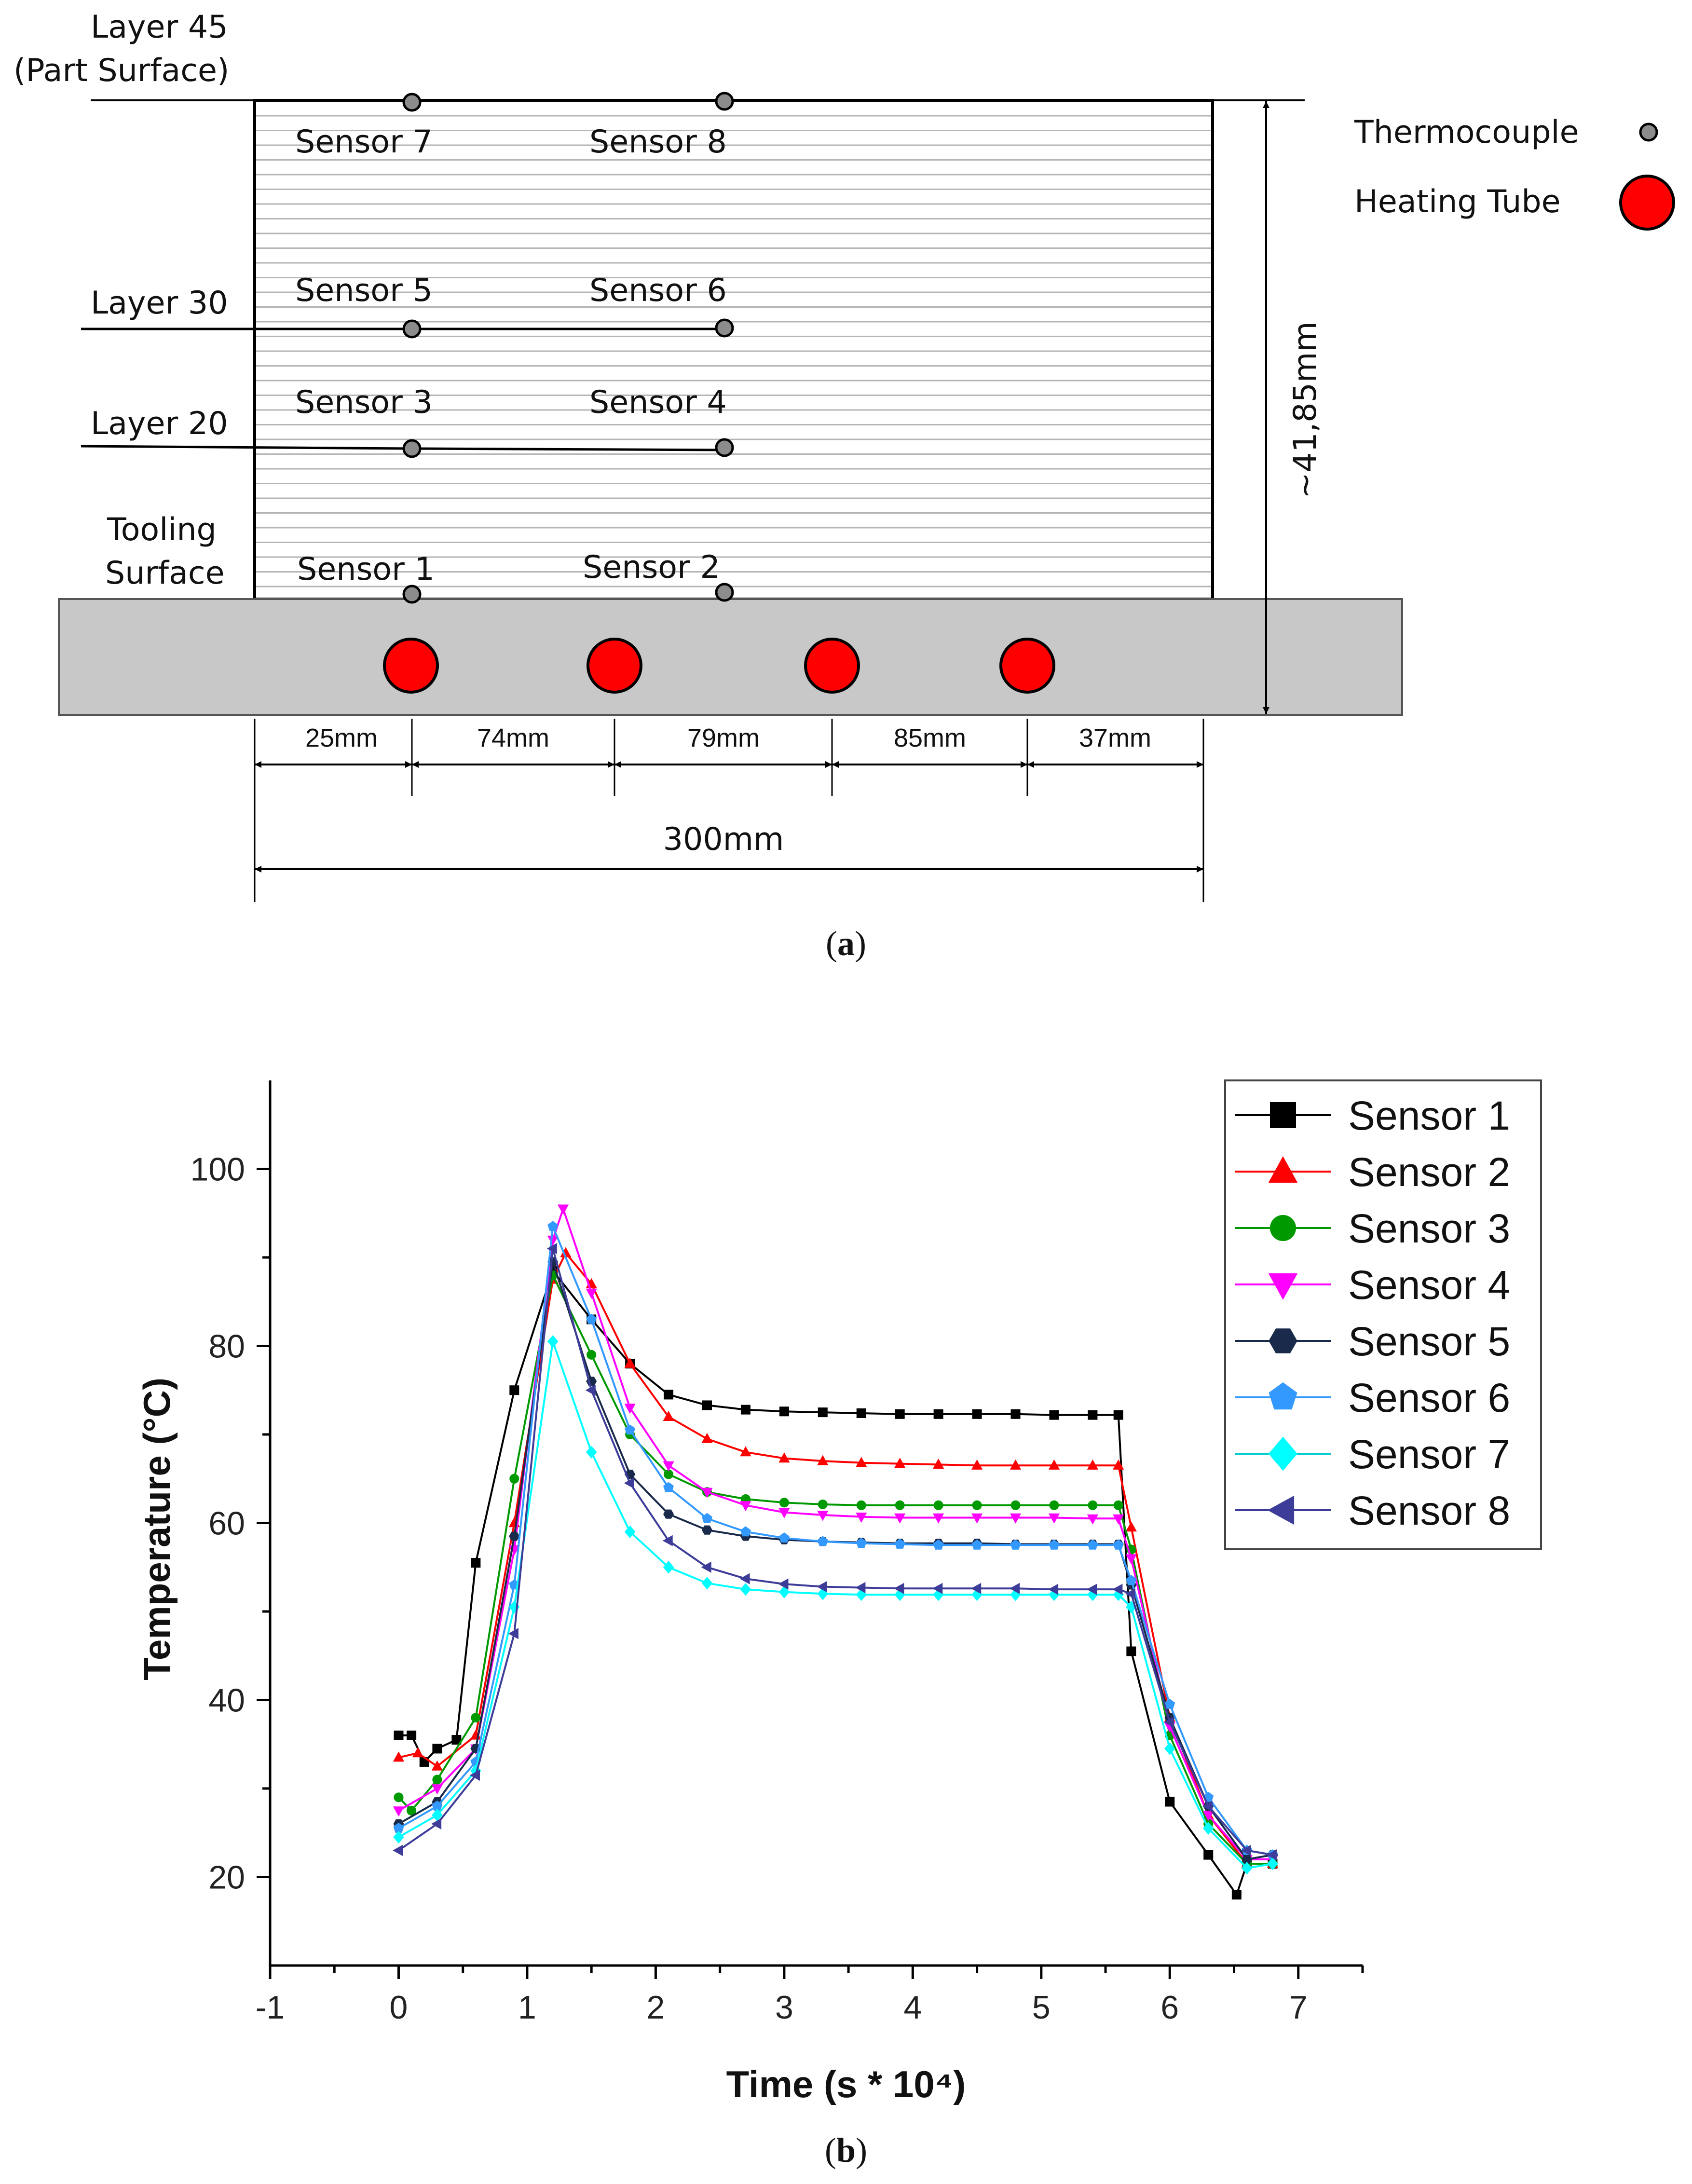  Describe the element at coordinates (1372, 1172) in the screenshot. I see `legend-item-2: Sensor 2` at that location.